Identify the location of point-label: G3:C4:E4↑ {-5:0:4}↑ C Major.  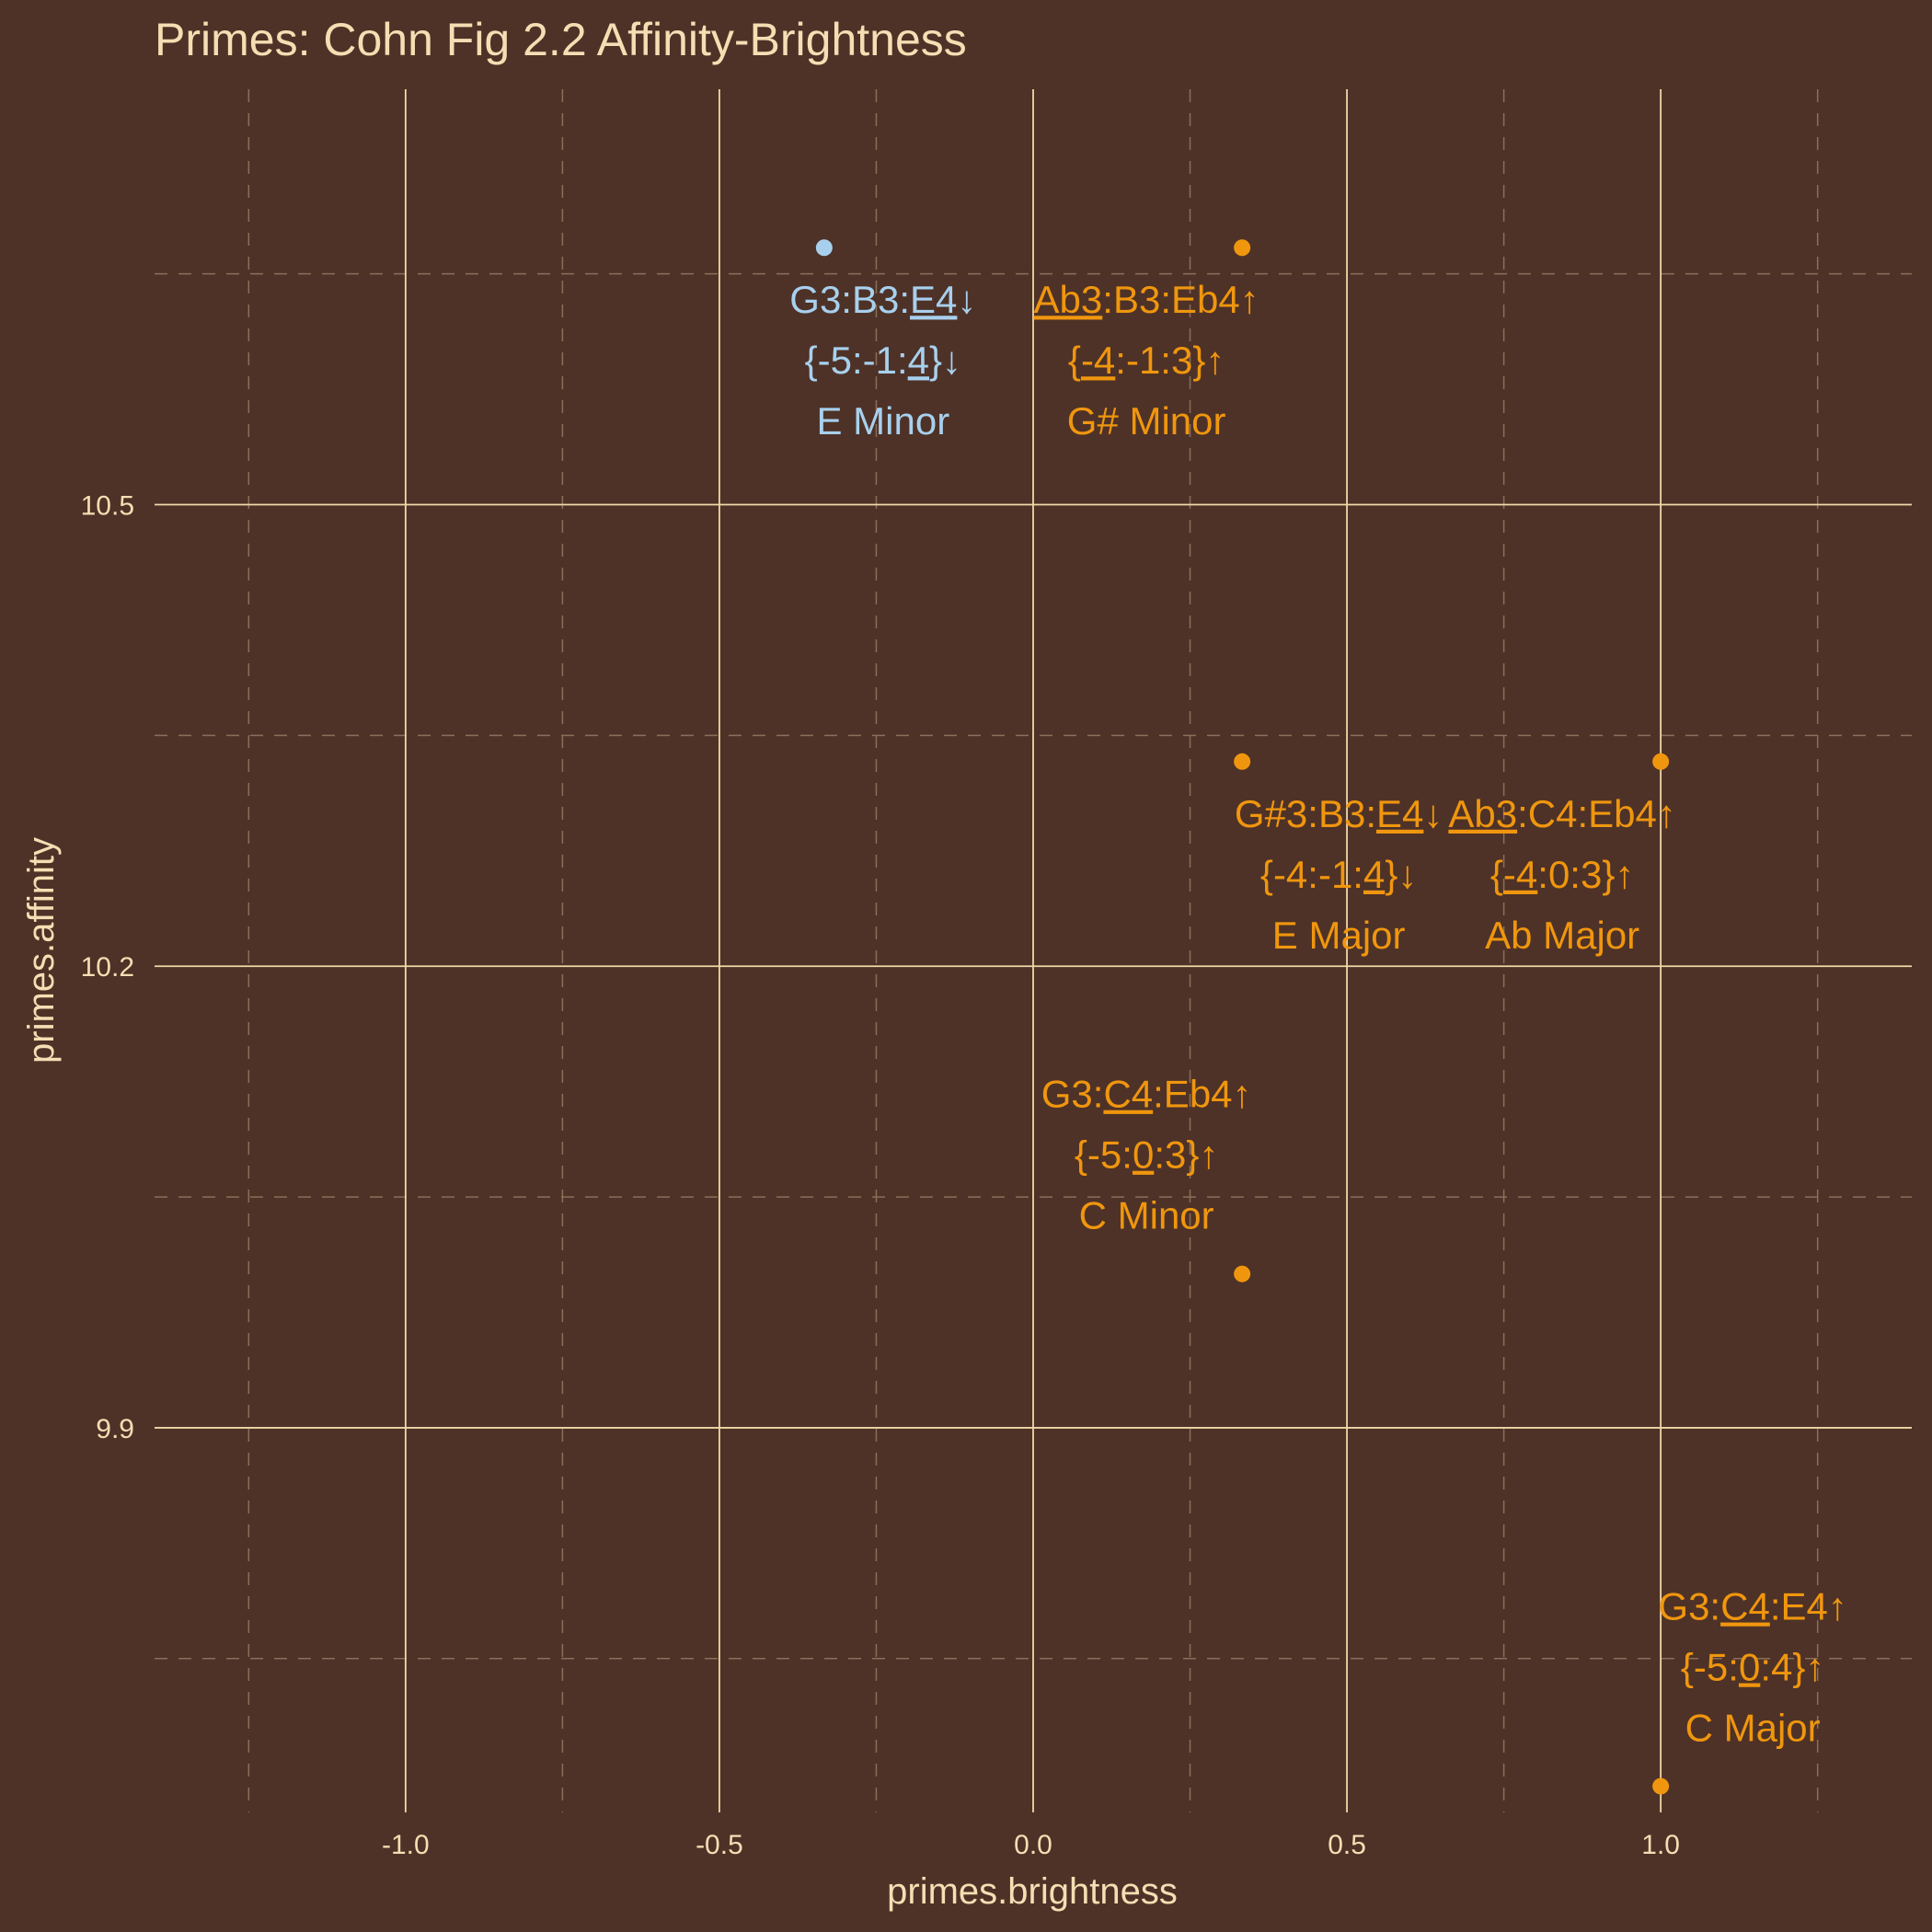
(1752, 1667).